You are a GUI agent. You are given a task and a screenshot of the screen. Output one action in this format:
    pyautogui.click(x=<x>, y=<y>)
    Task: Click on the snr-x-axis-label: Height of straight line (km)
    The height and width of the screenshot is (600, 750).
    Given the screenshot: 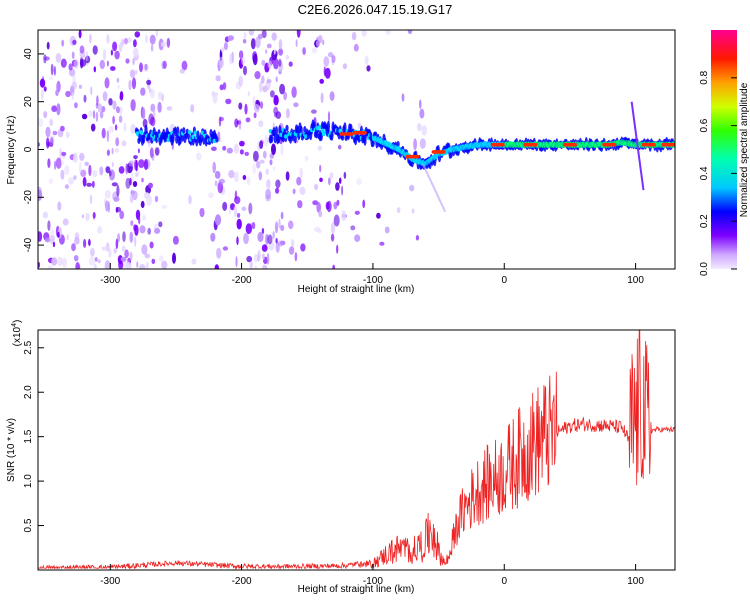 What is the action you would take?
    pyautogui.click(x=356, y=589)
    